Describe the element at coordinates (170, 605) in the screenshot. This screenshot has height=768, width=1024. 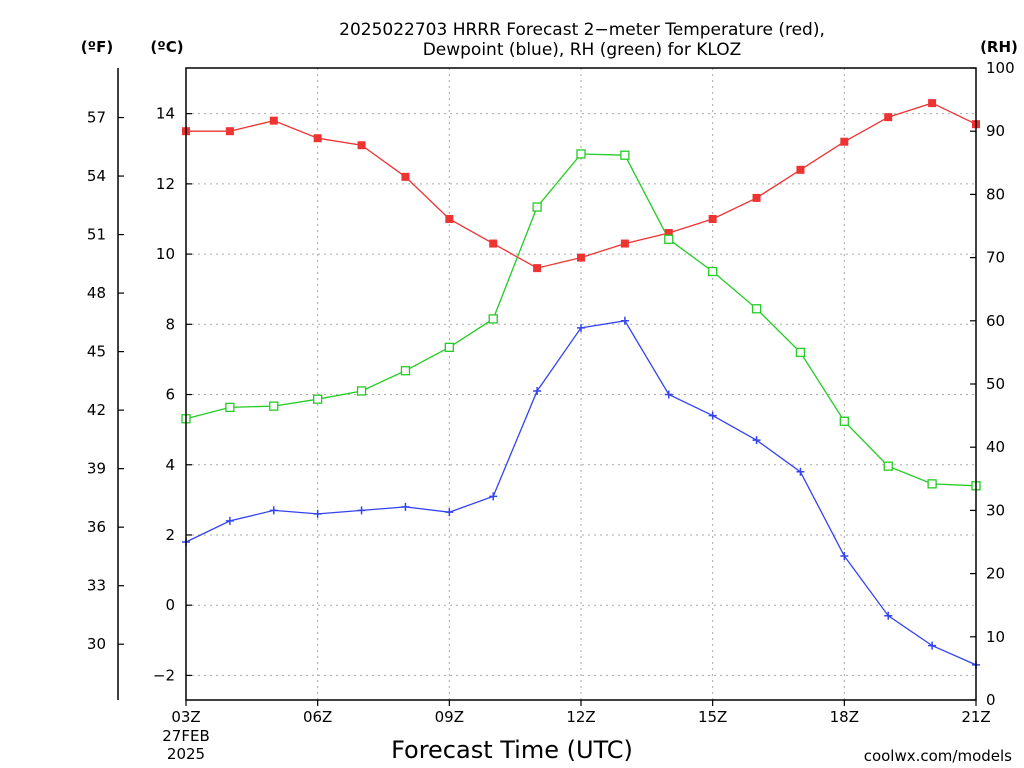
I see `celsius-tick-label: 0` at that location.